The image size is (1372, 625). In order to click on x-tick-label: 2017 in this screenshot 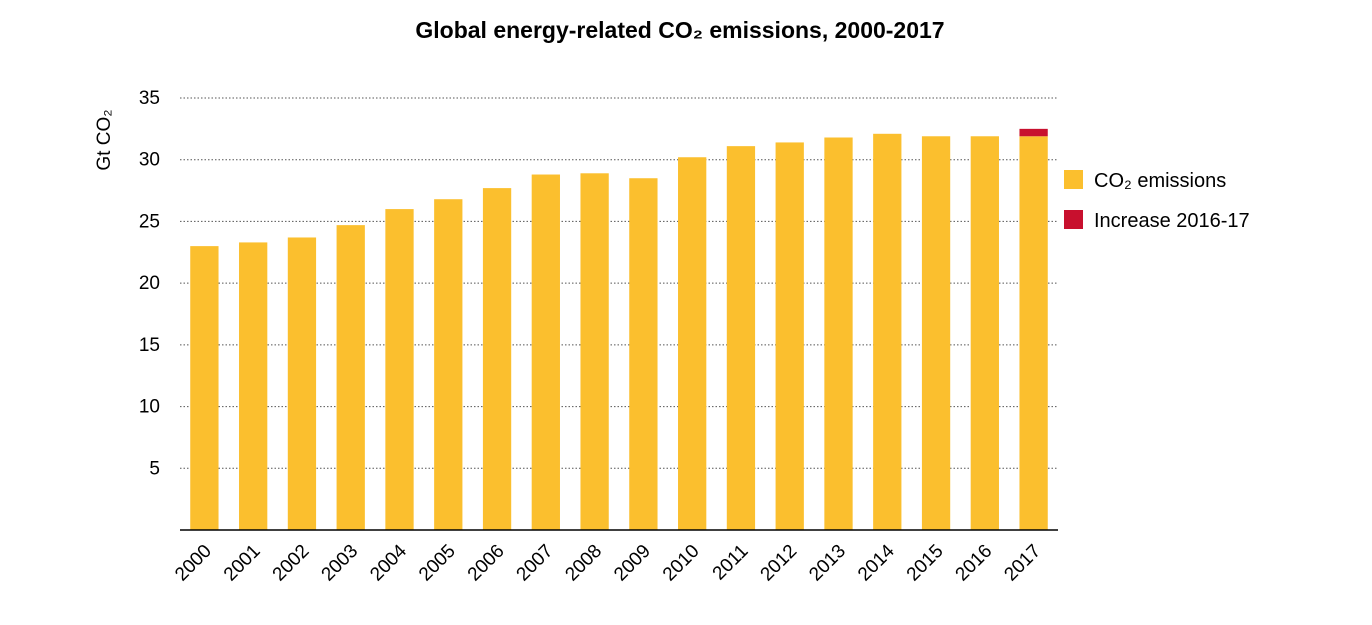, I will do `click(1022, 563)`.